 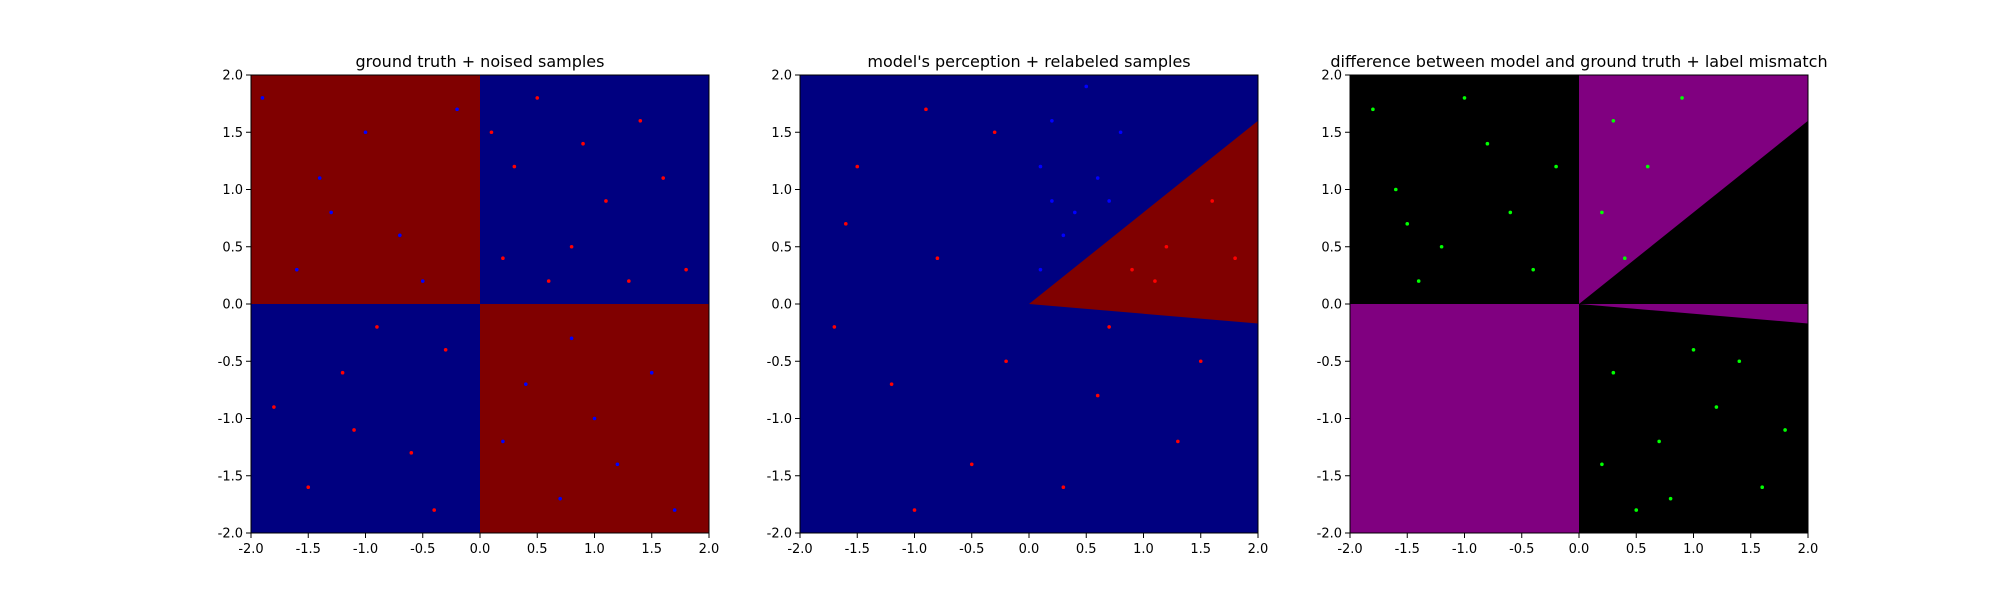 I want to click on chart-title: model's perception + relabeled samples, so click(x=1028, y=61).